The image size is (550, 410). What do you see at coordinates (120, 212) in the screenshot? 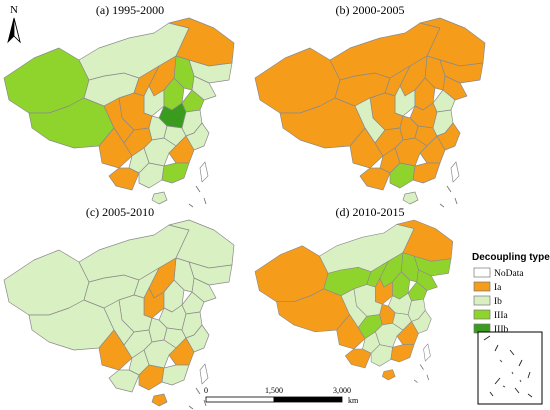
I see `panel-title: (c) 2005-2010` at bounding box center [120, 212].